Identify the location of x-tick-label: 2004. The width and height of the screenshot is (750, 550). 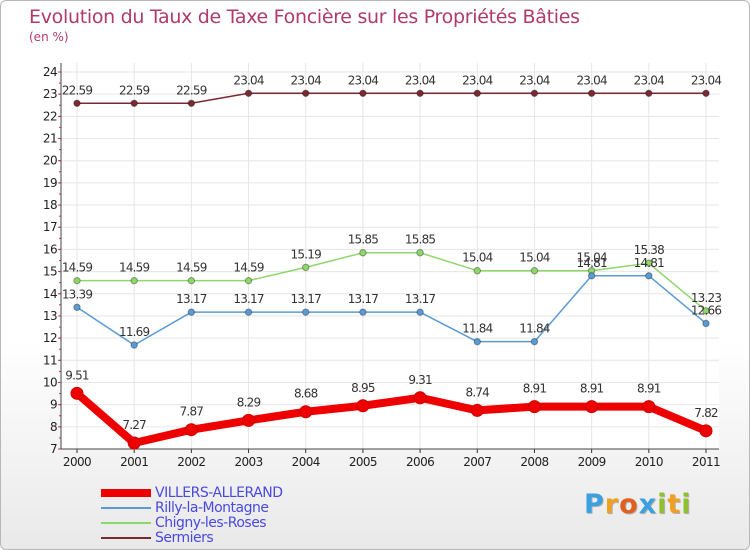
(306, 462).